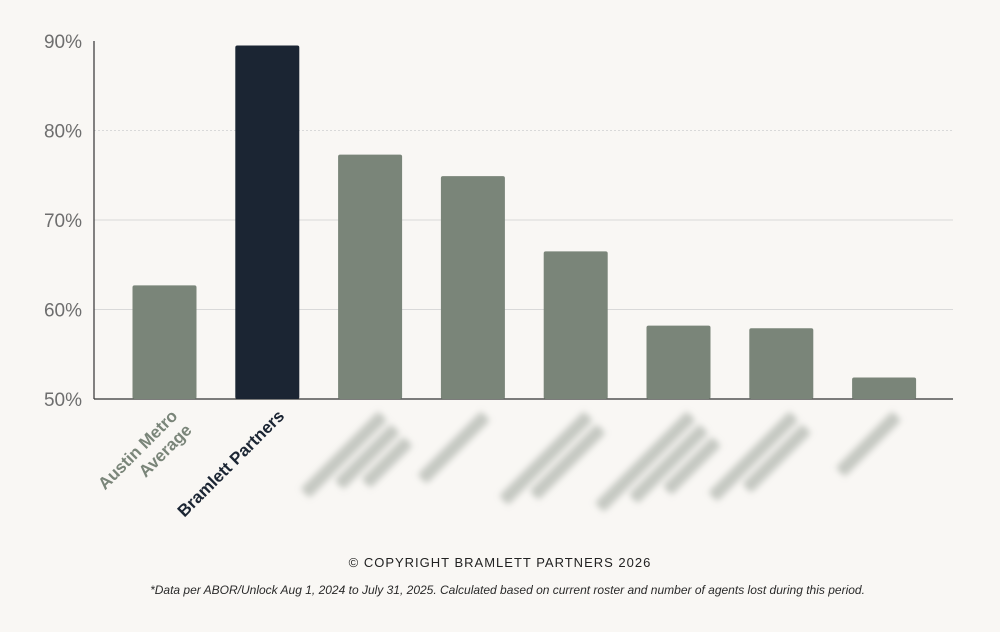 The image size is (1000, 632). I want to click on y-tick-label: 70%, so click(63, 221).